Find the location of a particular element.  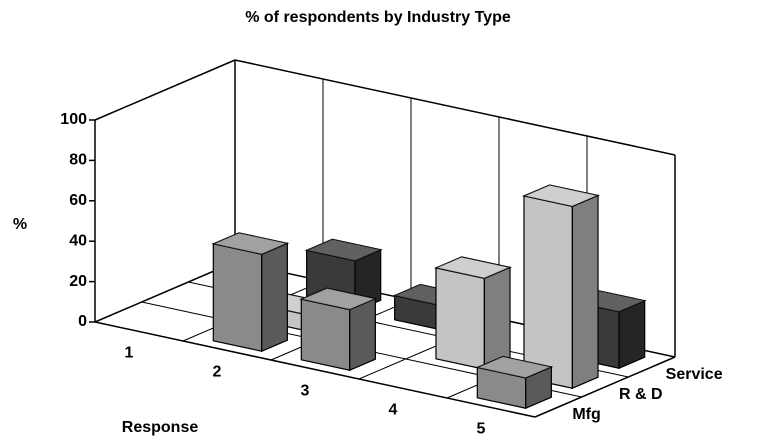

x-tick-label: 4 is located at coordinates (393, 410).